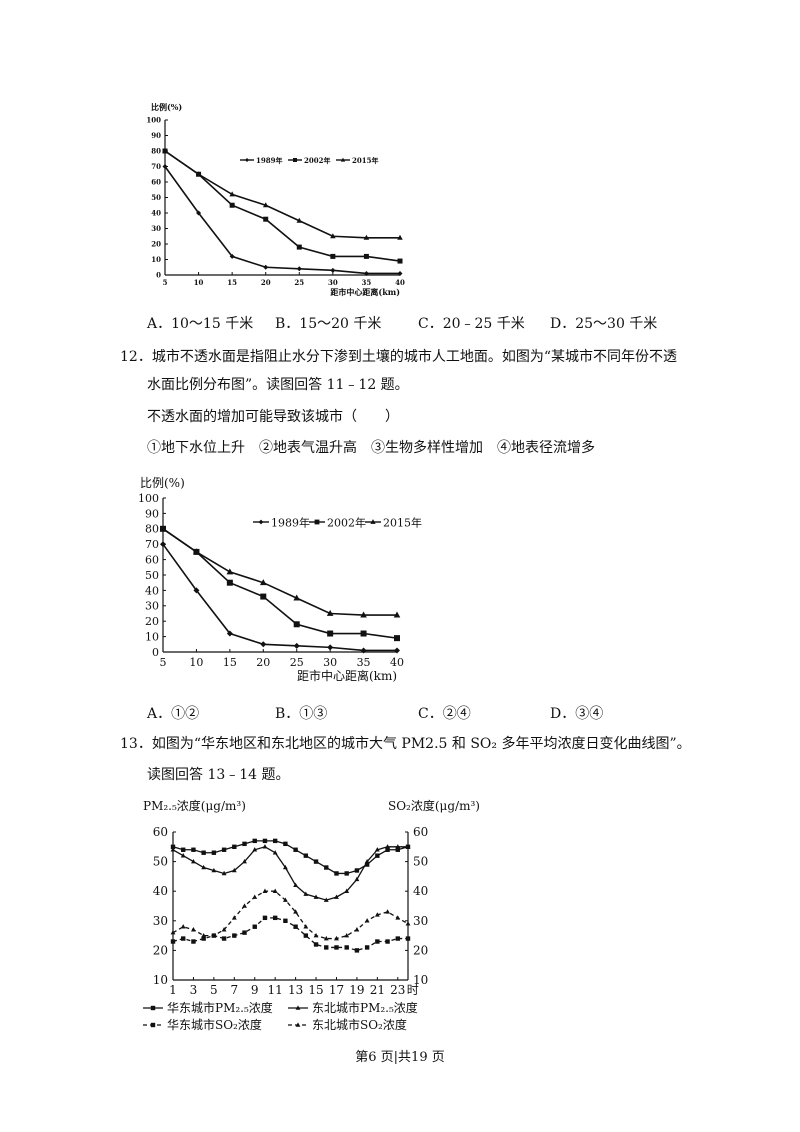  Describe the element at coordinates (333, 282) in the screenshot. I see `x-tick-label: 30` at that location.